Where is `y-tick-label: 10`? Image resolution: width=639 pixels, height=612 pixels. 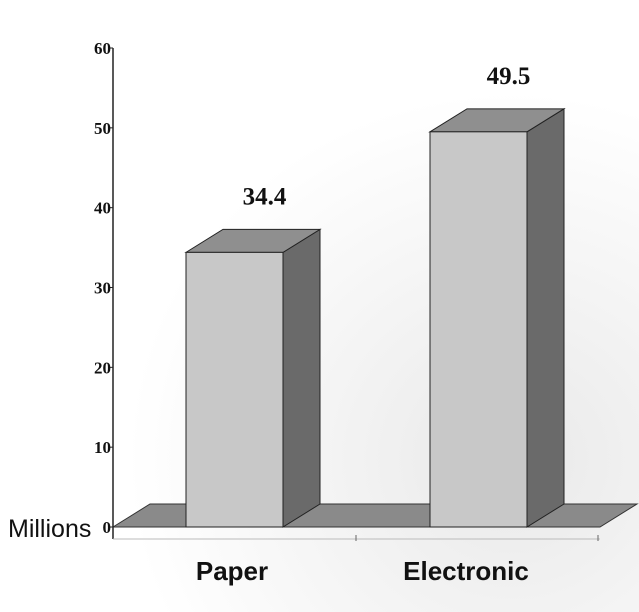 y-tick-label: 10 is located at coordinates (102, 447).